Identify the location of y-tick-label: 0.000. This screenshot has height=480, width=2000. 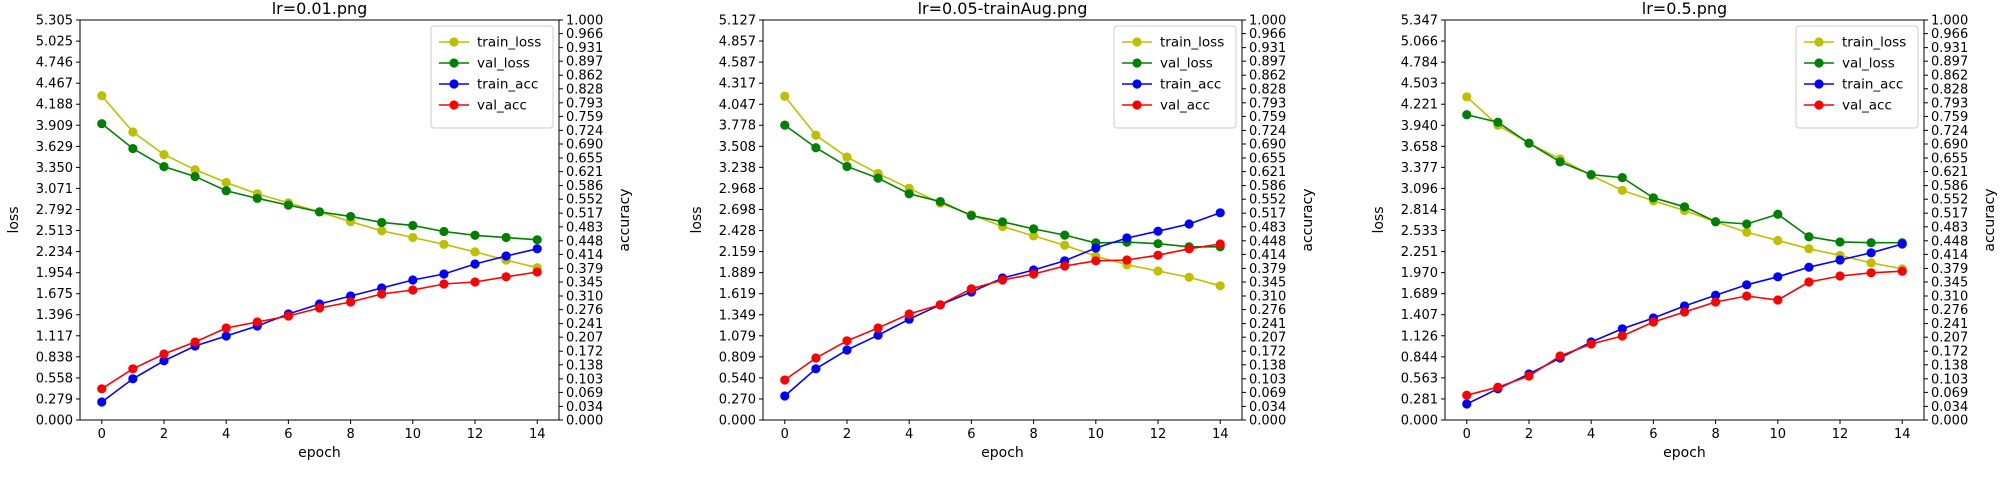
(54, 421).